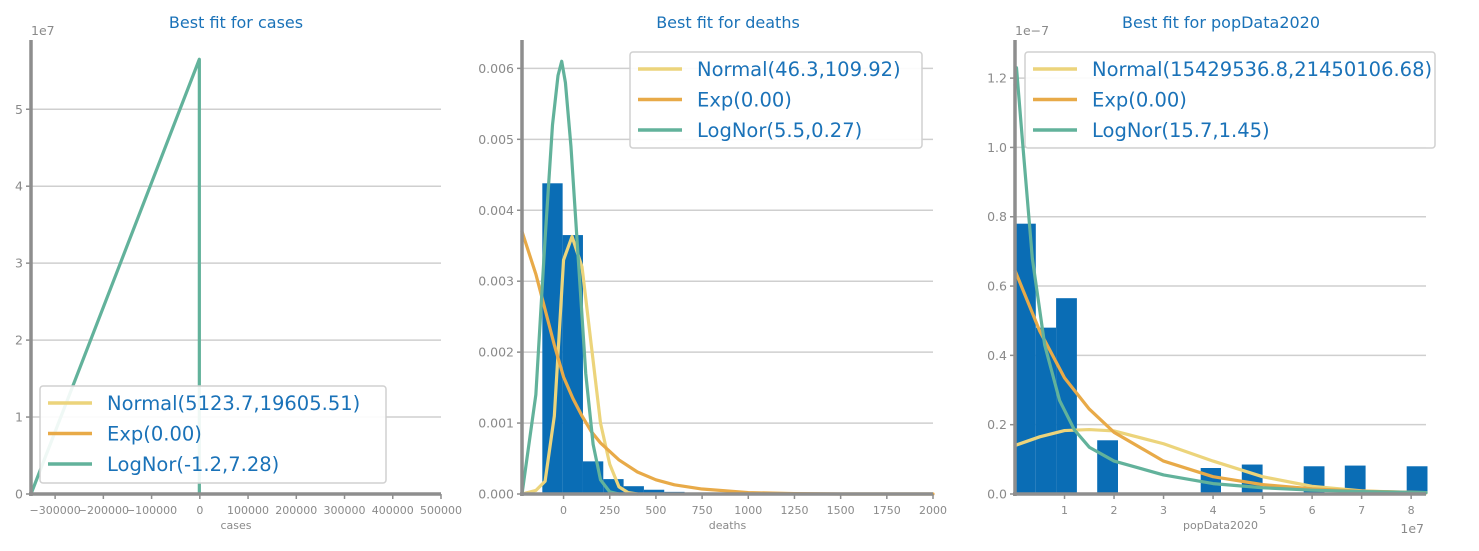  I want to click on x-tick-label: 7, so click(1361, 510).